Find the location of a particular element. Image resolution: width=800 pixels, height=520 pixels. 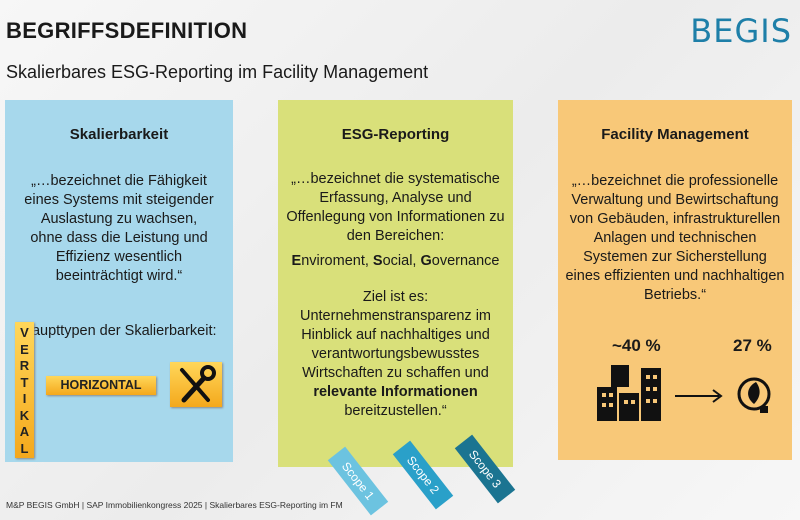

buildings-icon is located at coordinates (629, 393).